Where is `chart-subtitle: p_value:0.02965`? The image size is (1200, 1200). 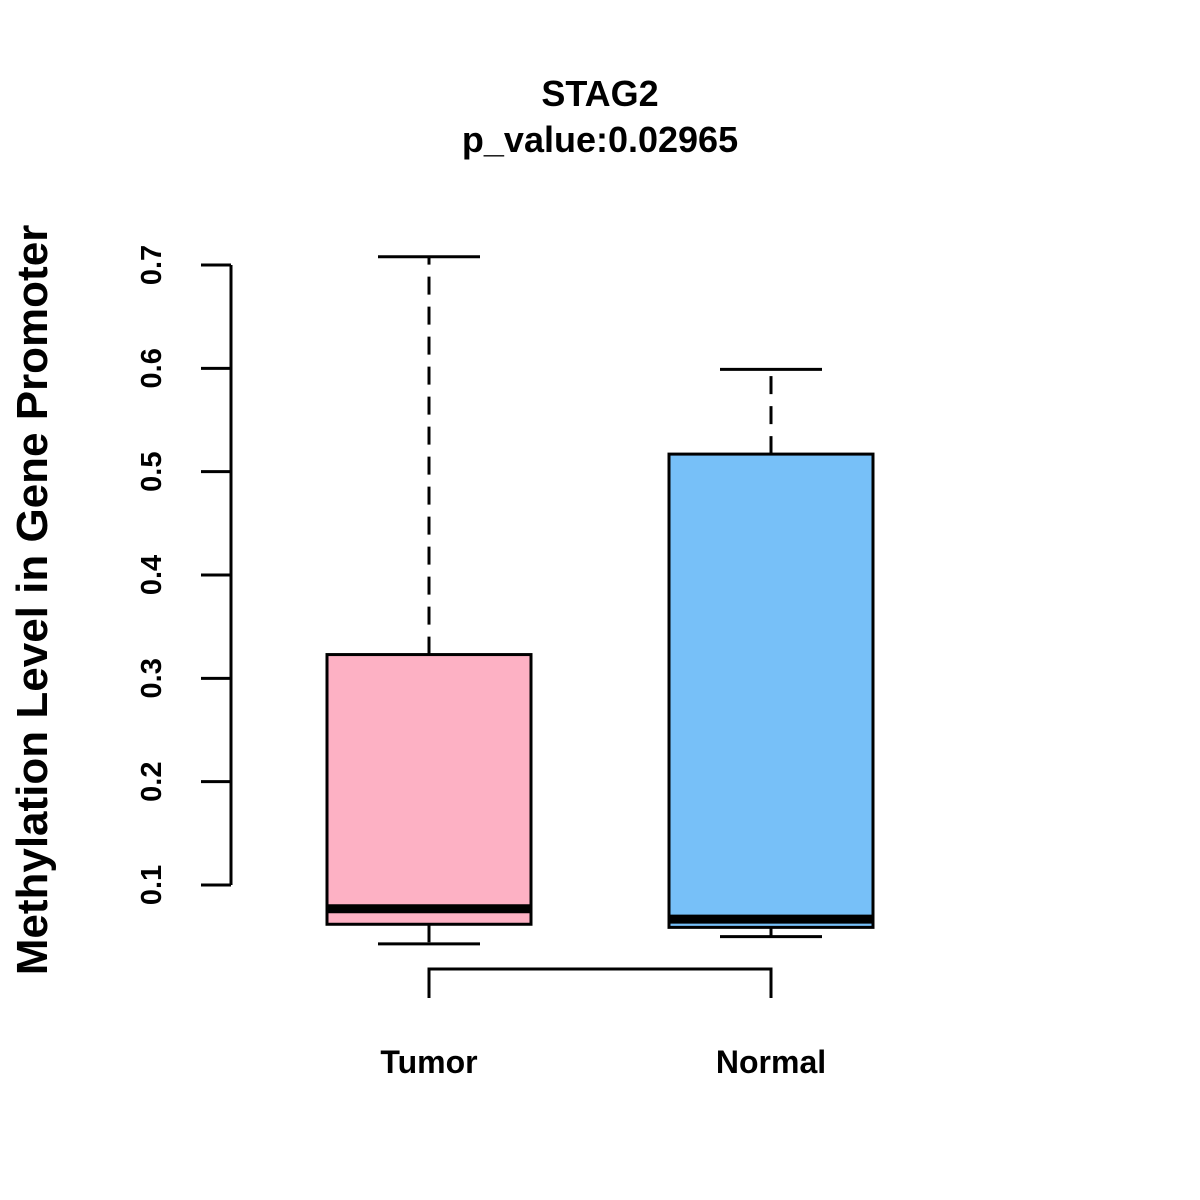
chart-subtitle: p_value:0.02965 is located at coordinates (600, 139).